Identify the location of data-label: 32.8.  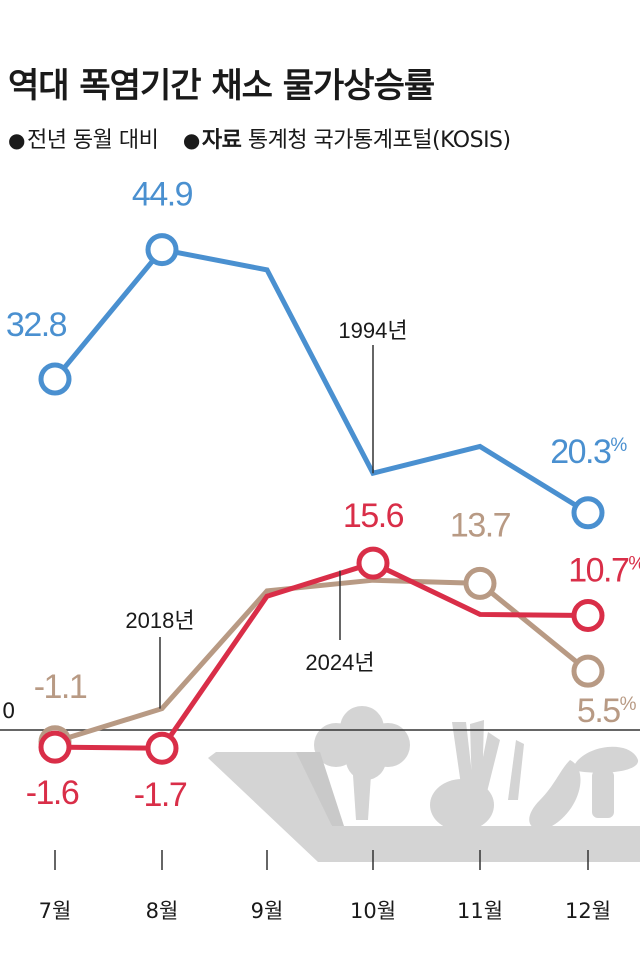
(36, 325).